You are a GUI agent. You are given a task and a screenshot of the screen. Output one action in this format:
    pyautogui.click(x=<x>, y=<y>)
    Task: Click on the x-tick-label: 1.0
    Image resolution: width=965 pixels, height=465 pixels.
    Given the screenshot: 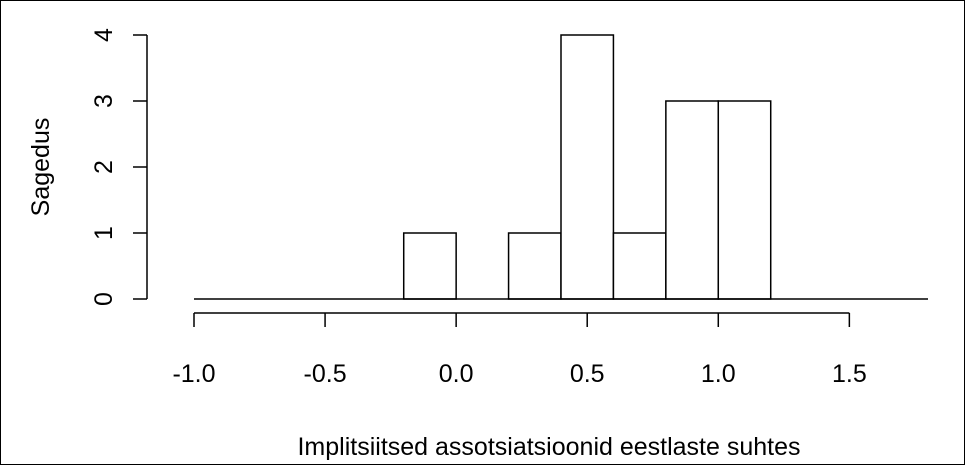 What is the action you would take?
    pyautogui.click(x=718, y=374)
    